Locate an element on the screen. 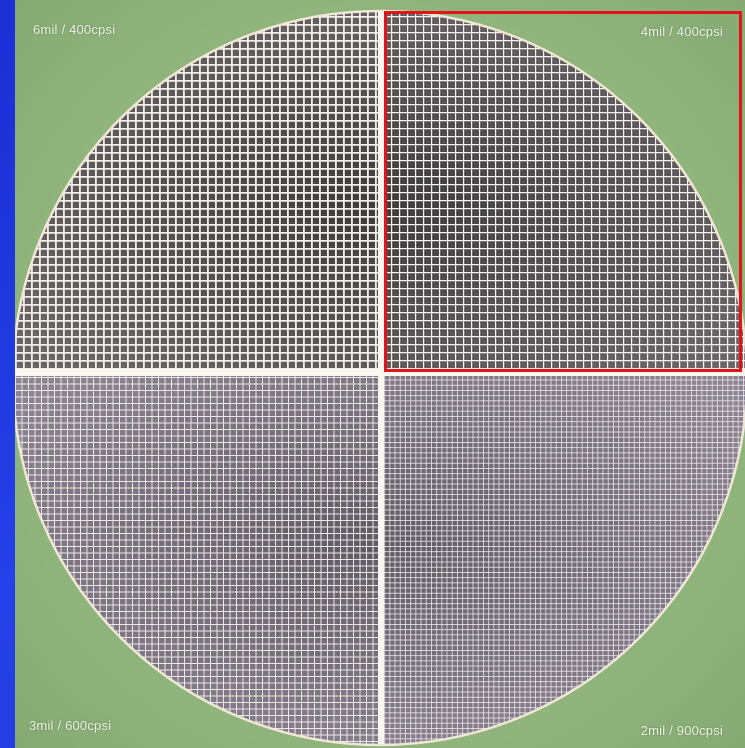 Image resolution: width=745 pixels, height=748 pixels. quadrant-label-bottom-right: 2mil / 900cpsi is located at coordinates (681, 730).